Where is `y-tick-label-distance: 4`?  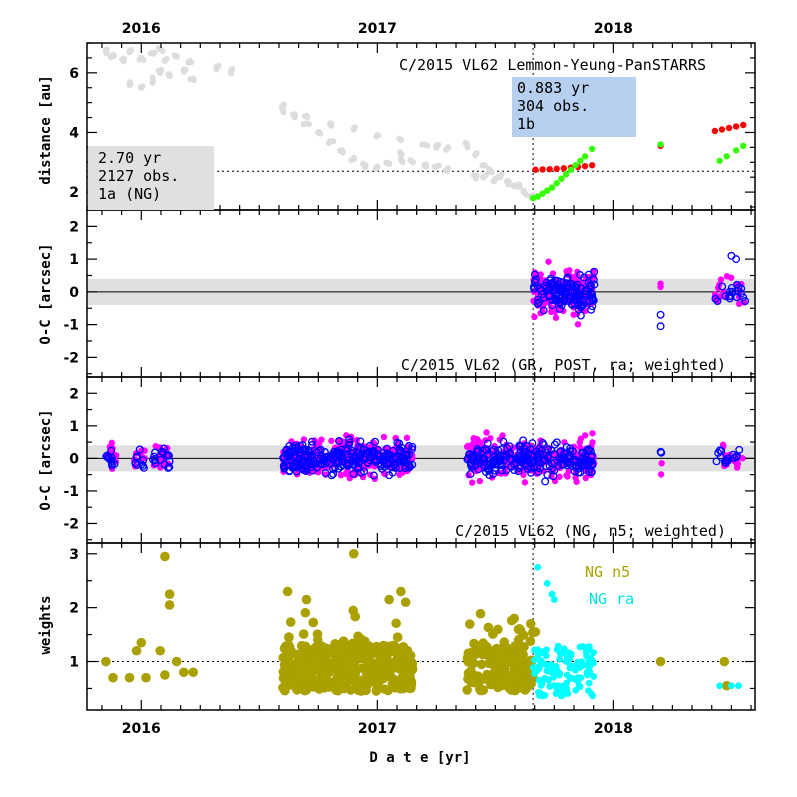
y-tick-label-distance: 4 is located at coordinates (74, 133).